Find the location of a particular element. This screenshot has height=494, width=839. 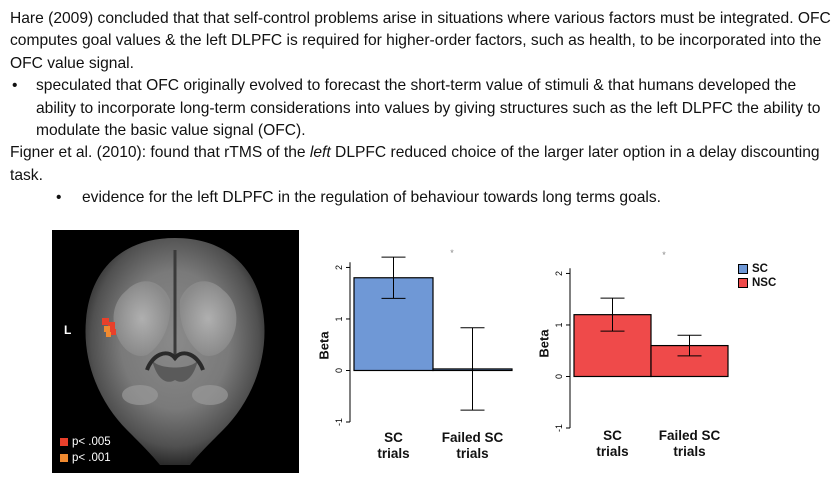

legend-label: SC is located at coordinates (760, 269).